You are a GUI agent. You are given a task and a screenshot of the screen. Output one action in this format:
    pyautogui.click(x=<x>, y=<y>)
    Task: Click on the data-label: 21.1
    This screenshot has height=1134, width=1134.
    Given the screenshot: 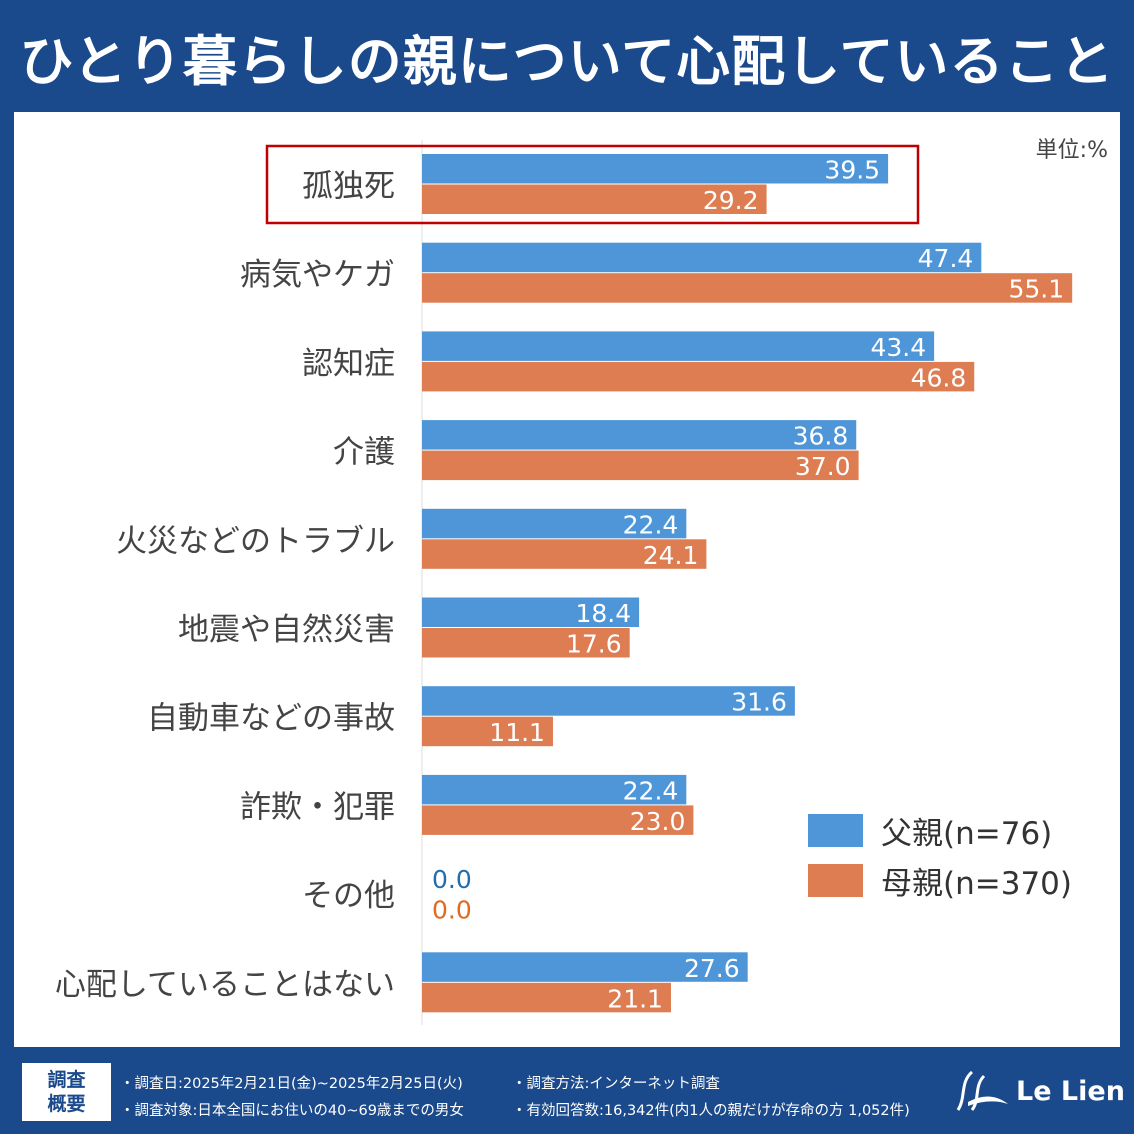 What is the action you would take?
    pyautogui.click(x=635, y=998)
    